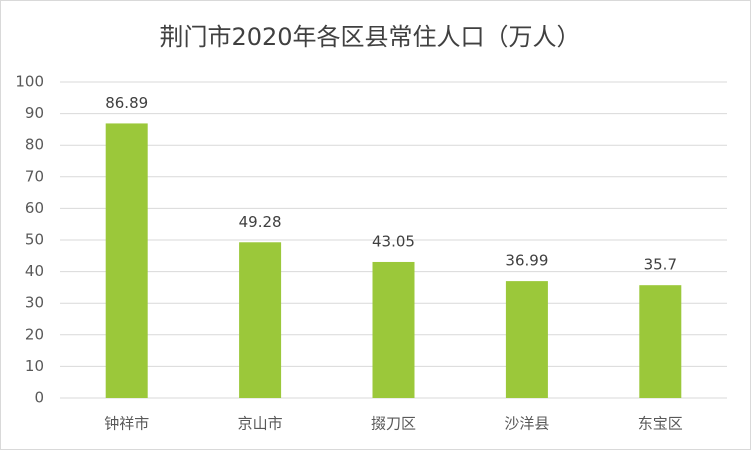 The width and height of the screenshot is (751, 450). Describe the element at coordinates (660, 265) in the screenshot. I see `value-label: 35.7` at that location.